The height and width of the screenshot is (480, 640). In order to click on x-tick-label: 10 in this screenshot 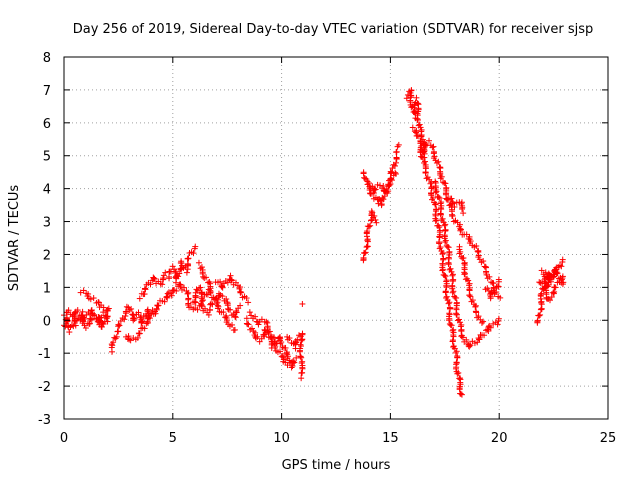, I will do `click(281, 438)`.